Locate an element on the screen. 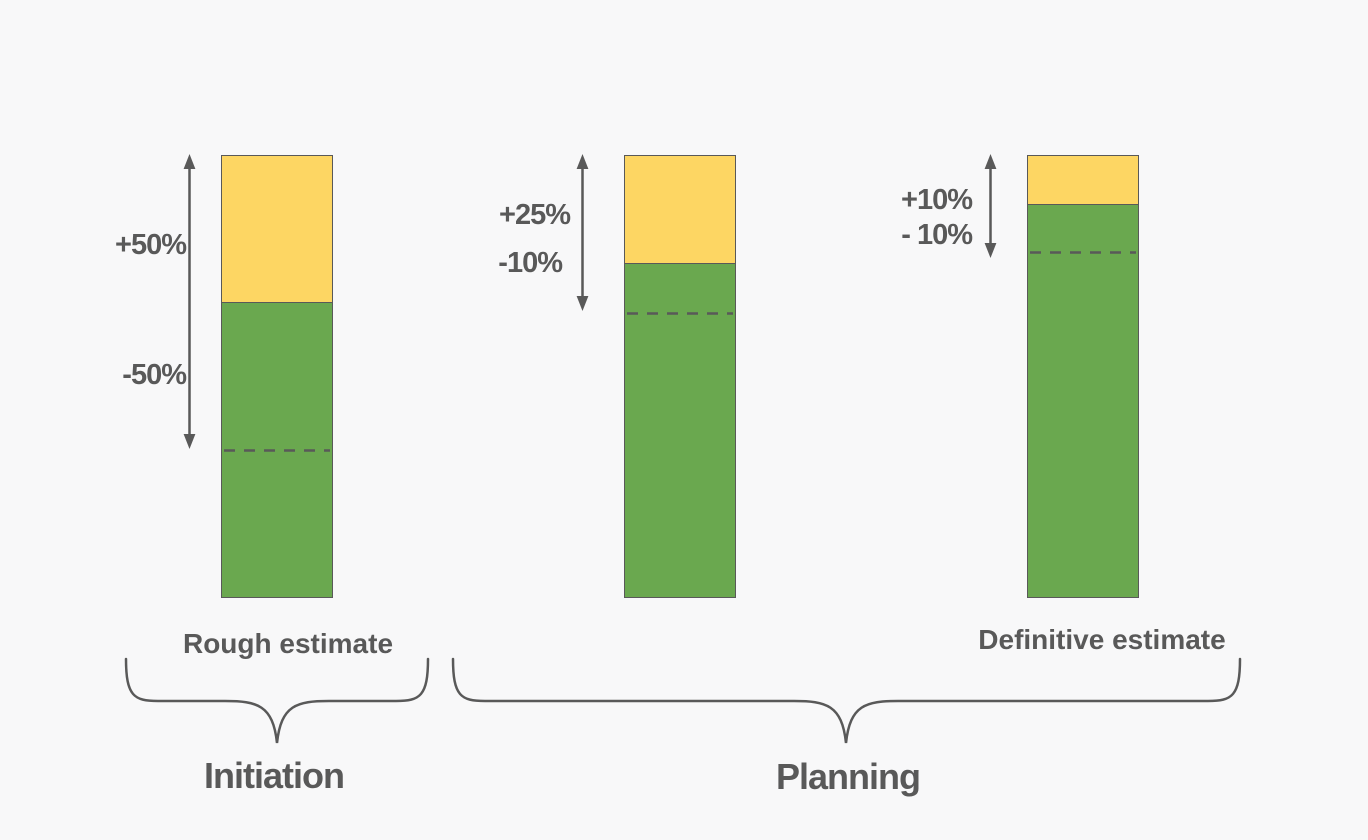  estimate-caption-rough: Rough estimate is located at coordinates (288, 643).